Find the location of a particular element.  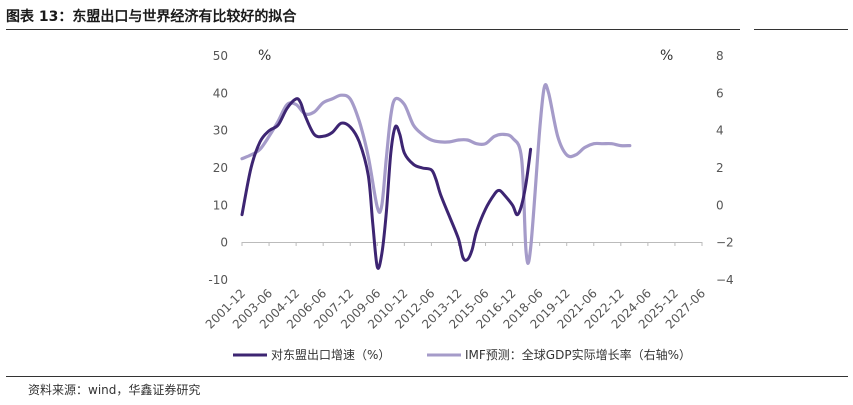

legend: 对东盟出口增速（%） IMF预测：全球GDP实际增长率（右轴%） is located at coordinates (462, 354).